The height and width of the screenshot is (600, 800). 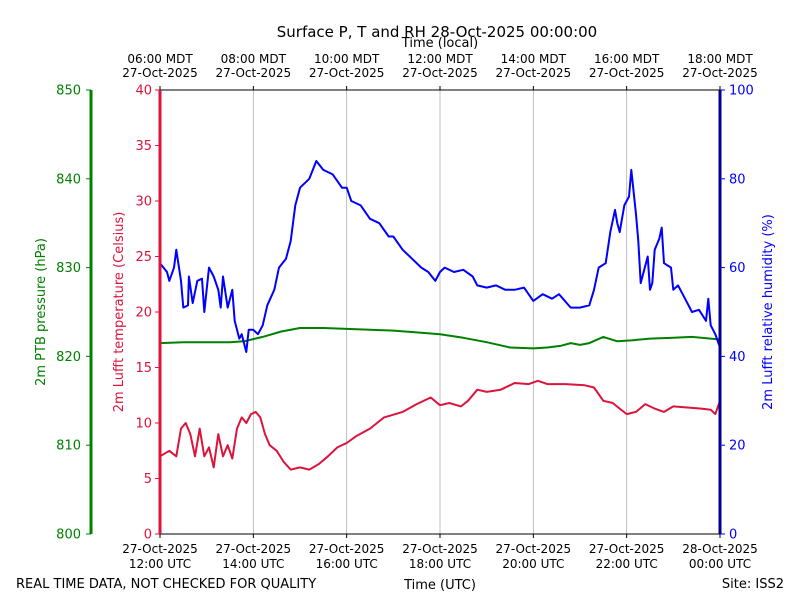 I want to click on local-time-axis-label: Time (local), so click(x=439, y=43).